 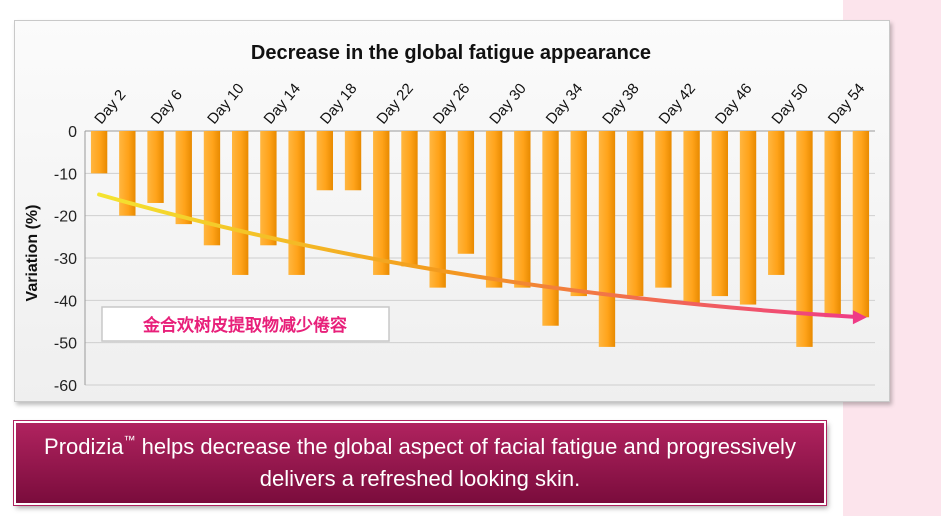 I want to click on x-tick-label: Day 2, so click(x=110, y=107).